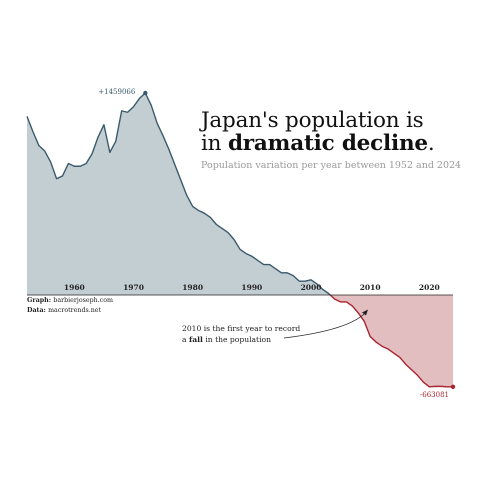  I want to click on x-tick-label-2000: 2000, so click(311, 287).